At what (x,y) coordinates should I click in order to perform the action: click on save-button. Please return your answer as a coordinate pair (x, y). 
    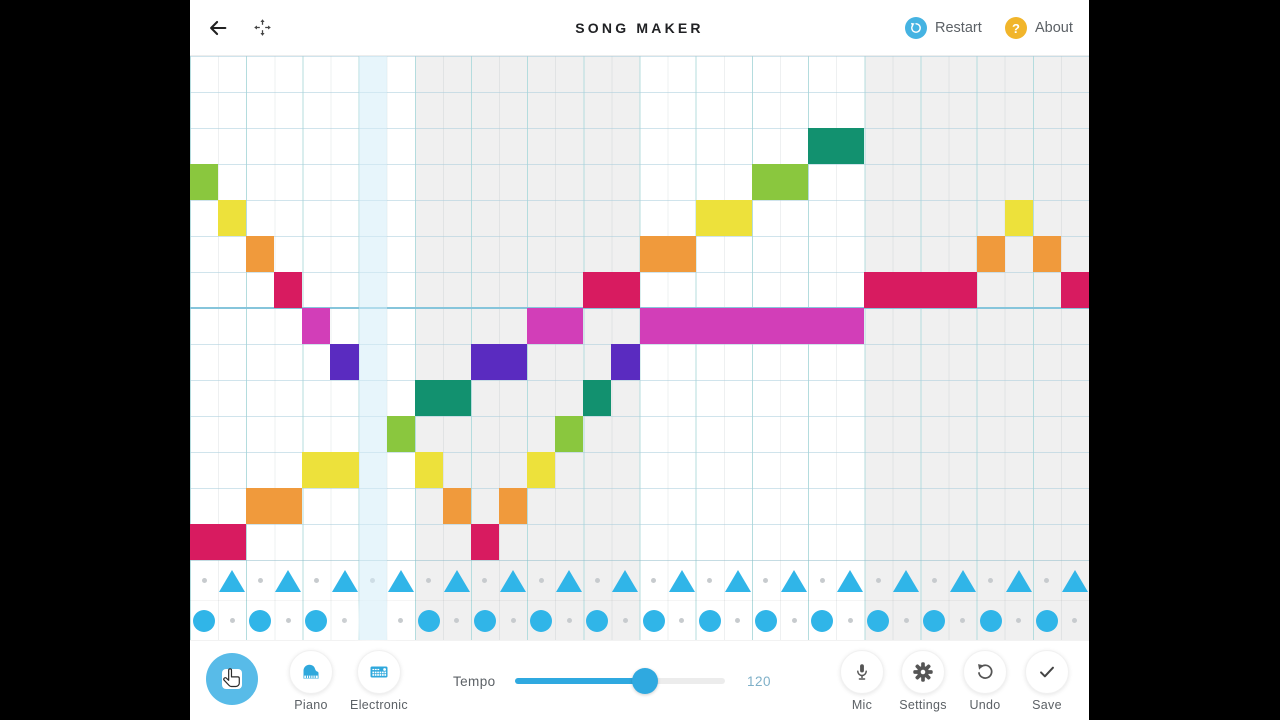
    Looking at the image, I should click on (1047, 672).